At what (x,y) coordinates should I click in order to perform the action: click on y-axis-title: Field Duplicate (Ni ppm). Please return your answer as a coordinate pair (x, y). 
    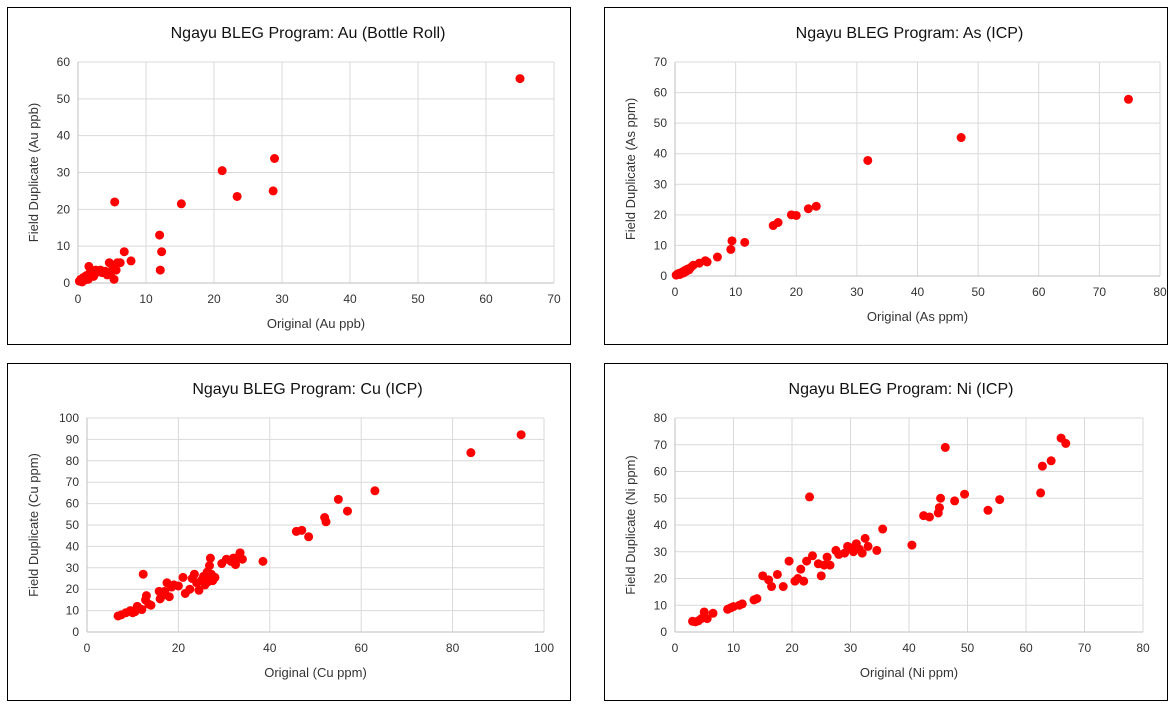
    Looking at the image, I should click on (630, 524).